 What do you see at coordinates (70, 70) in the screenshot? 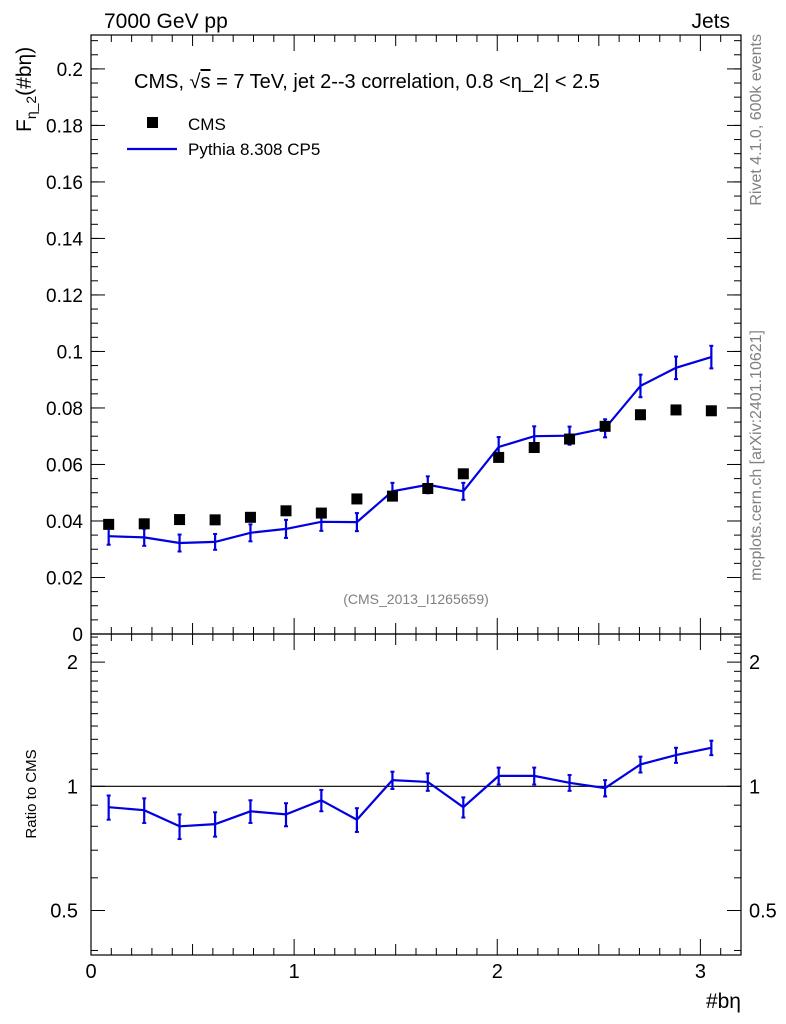
I see `main-ytick-label: 0.2` at bounding box center [70, 70].